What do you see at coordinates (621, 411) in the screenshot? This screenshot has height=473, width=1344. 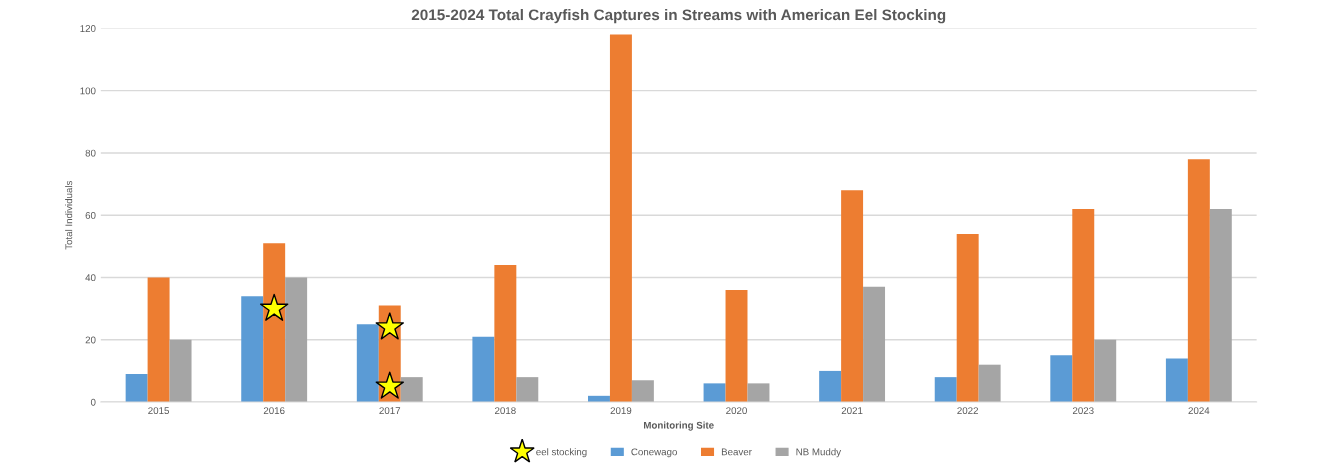 I see `x-tick-label: 2019` at bounding box center [621, 411].